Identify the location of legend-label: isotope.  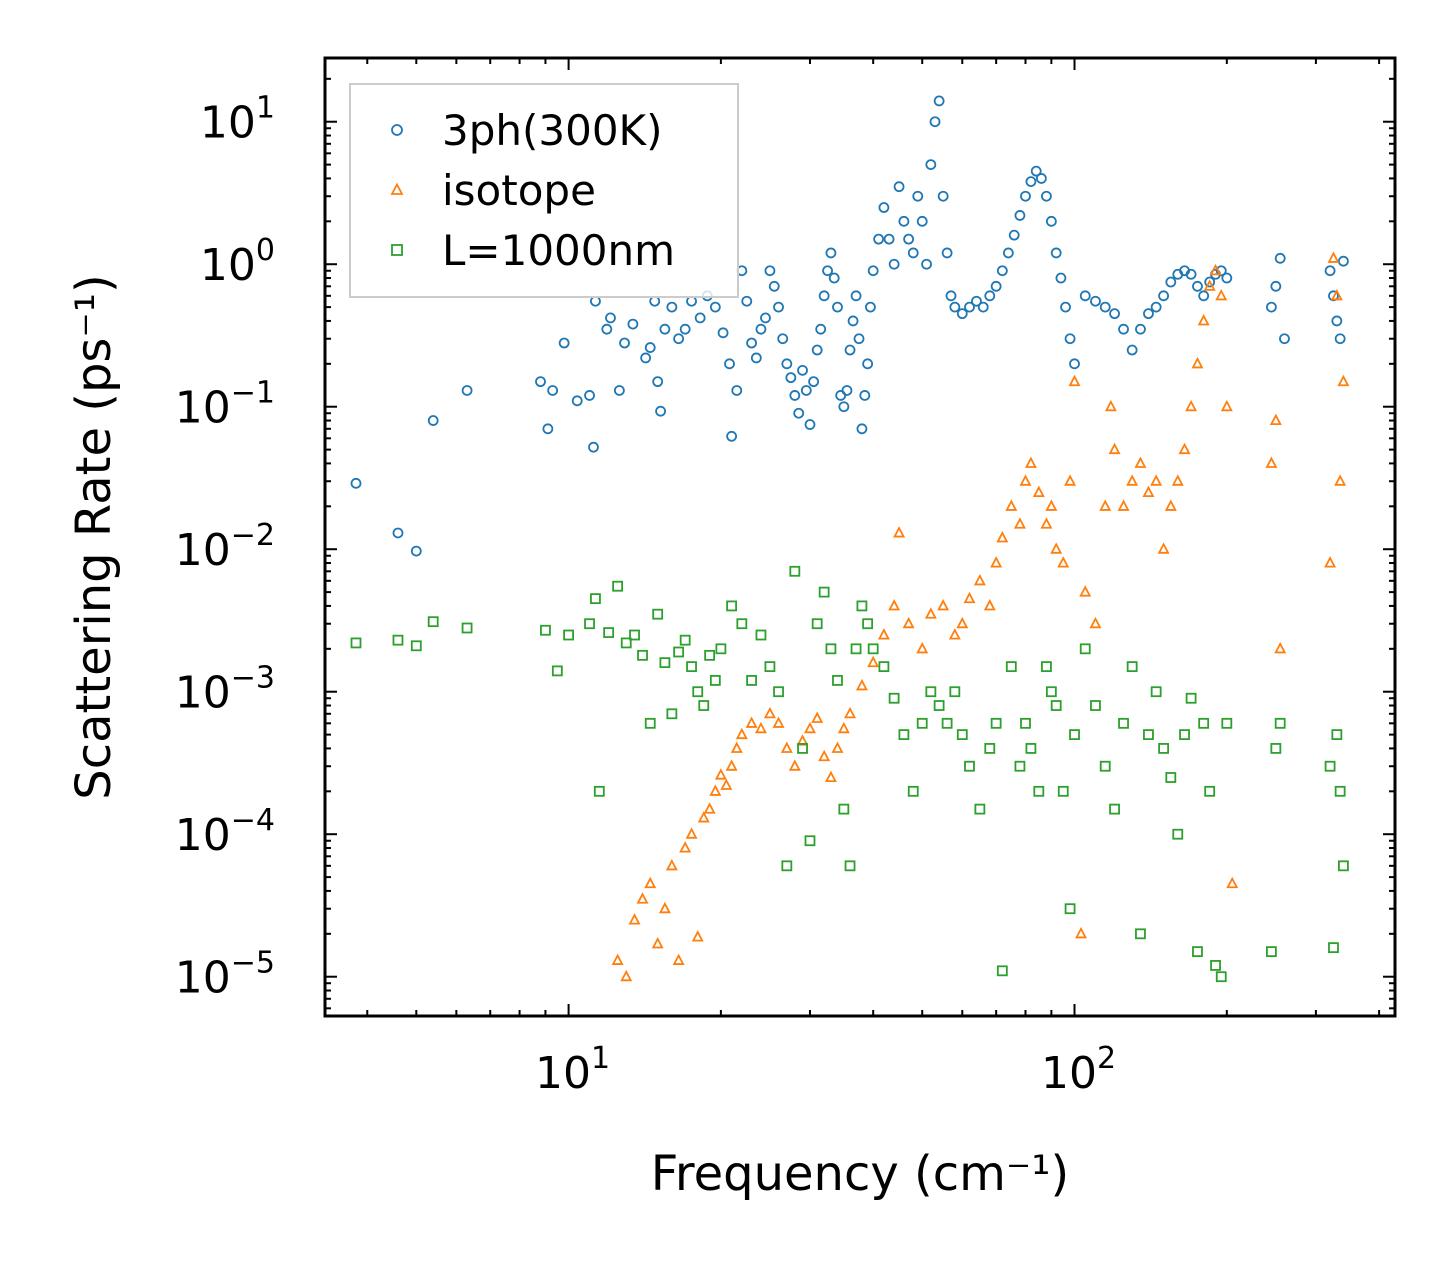
(519, 190).